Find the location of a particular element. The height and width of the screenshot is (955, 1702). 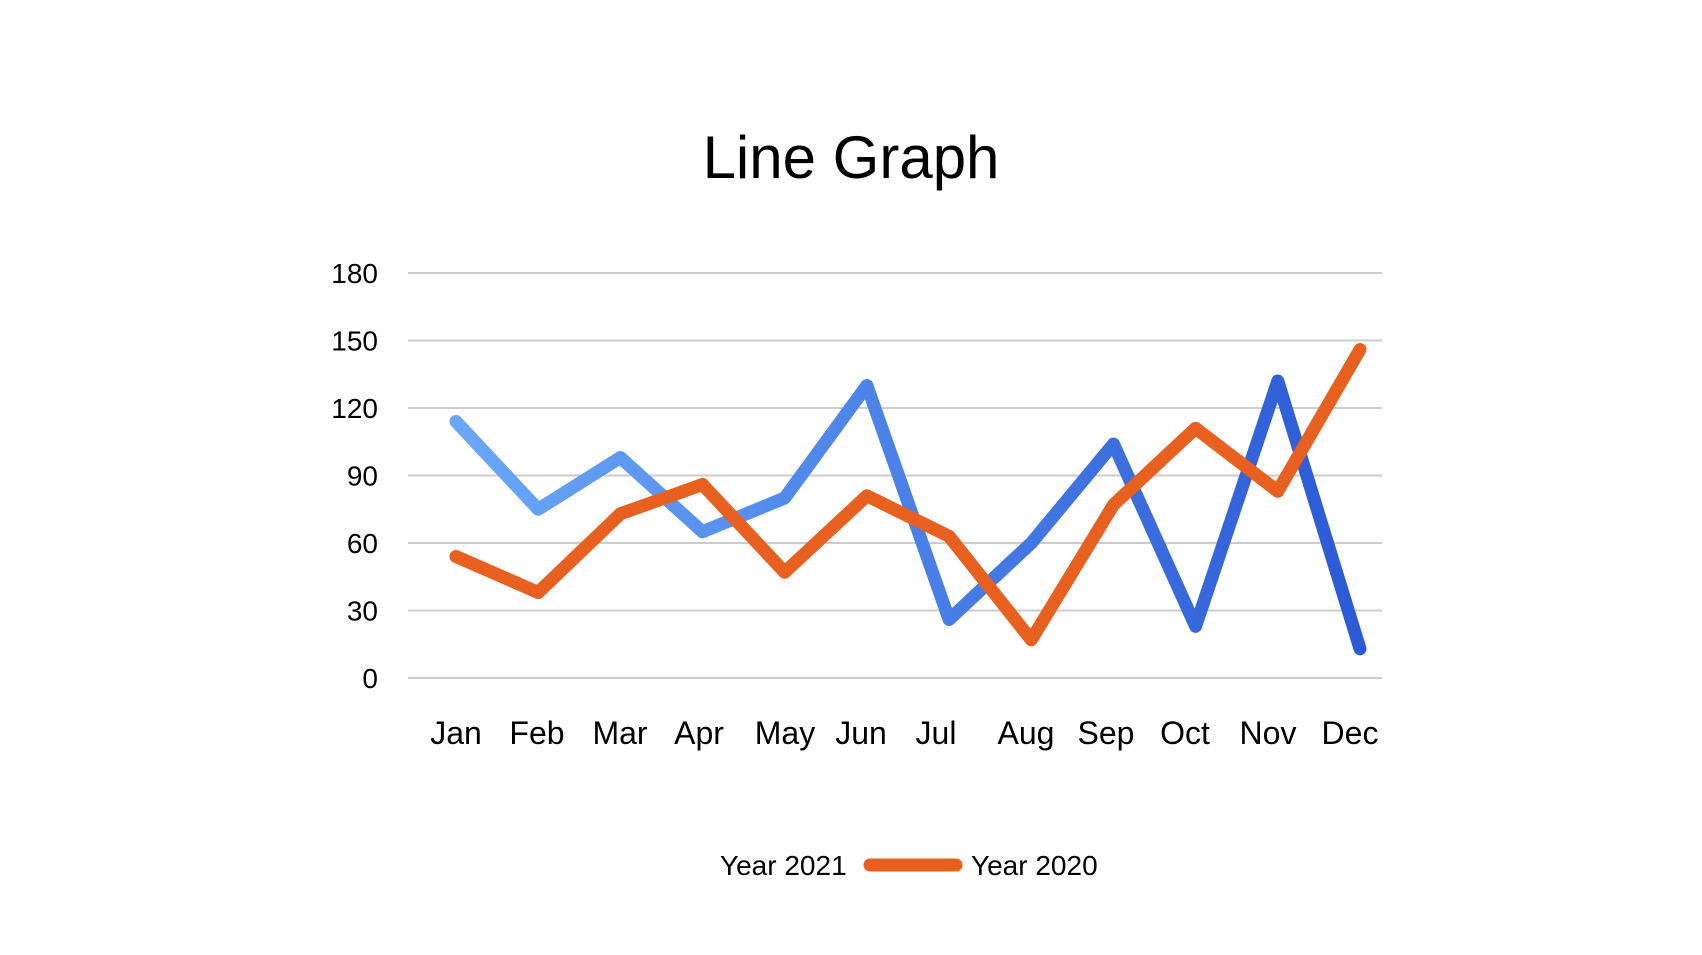

y-tick-label: 90 is located at coordinates (362, 476).